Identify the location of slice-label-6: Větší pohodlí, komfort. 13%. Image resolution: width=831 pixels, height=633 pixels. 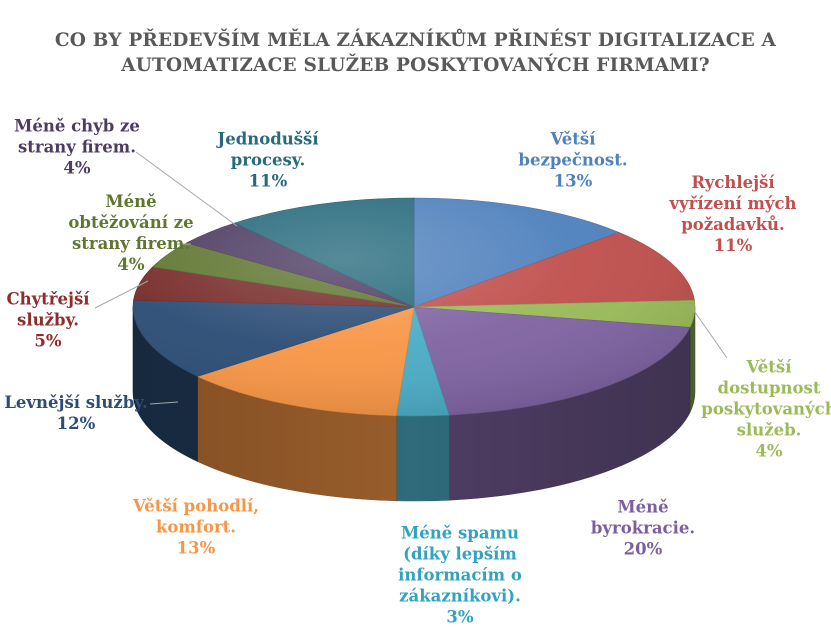
(196, 527).